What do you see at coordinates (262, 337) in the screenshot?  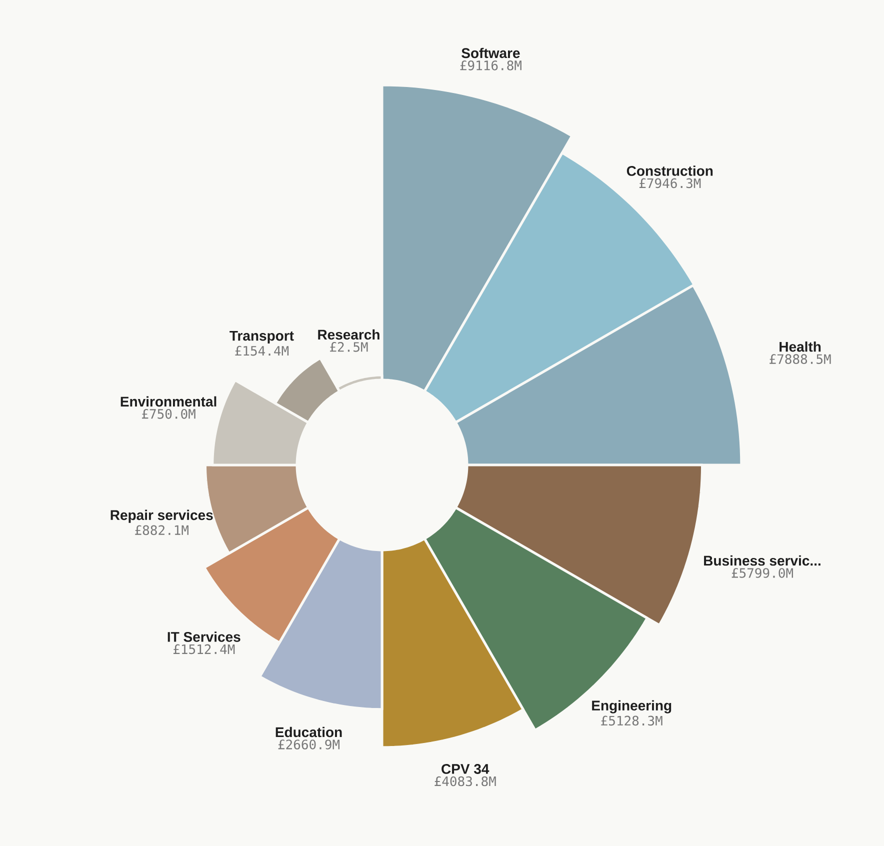 I see `category-label: Transport` at bounding box center [262, 337].